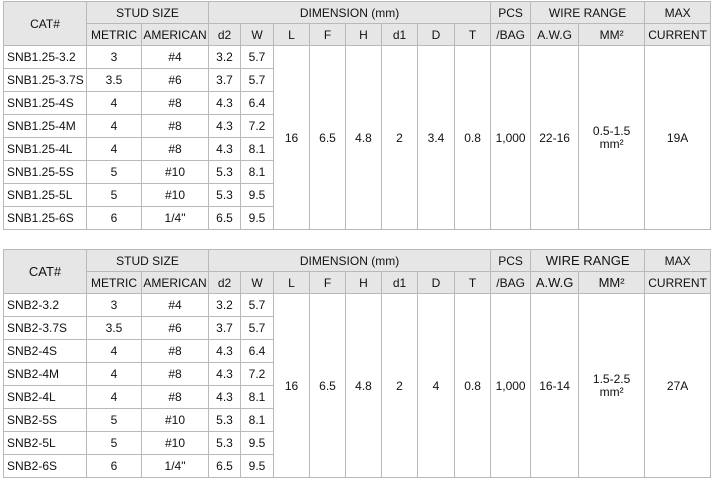  I want to click on header-mm2: MM², so click(612, 282).